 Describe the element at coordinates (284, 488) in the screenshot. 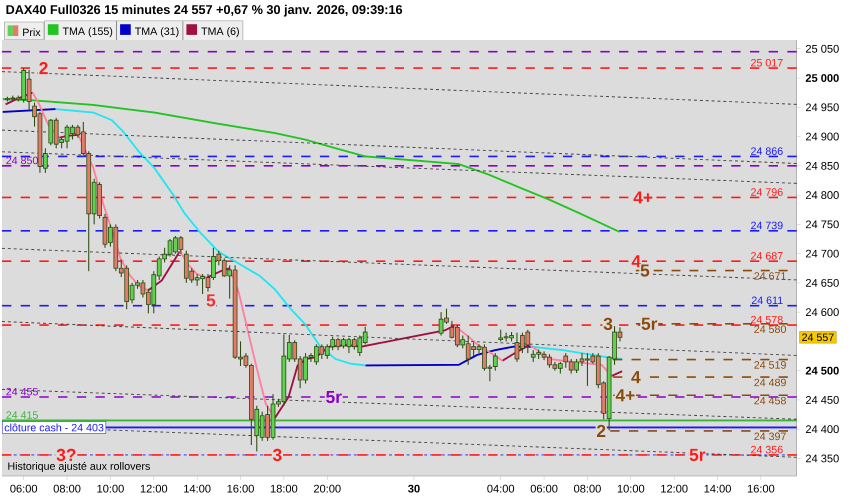

I see `x-tick-label: 18:00` at that location.